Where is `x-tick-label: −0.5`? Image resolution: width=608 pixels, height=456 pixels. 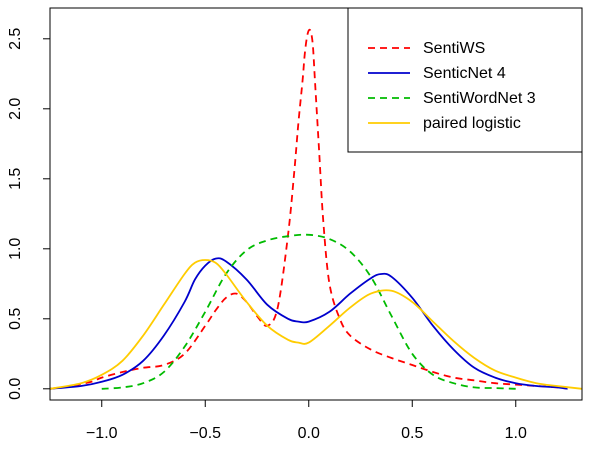
x-tick-label: −0.5 is located at coordinates (205, 433).